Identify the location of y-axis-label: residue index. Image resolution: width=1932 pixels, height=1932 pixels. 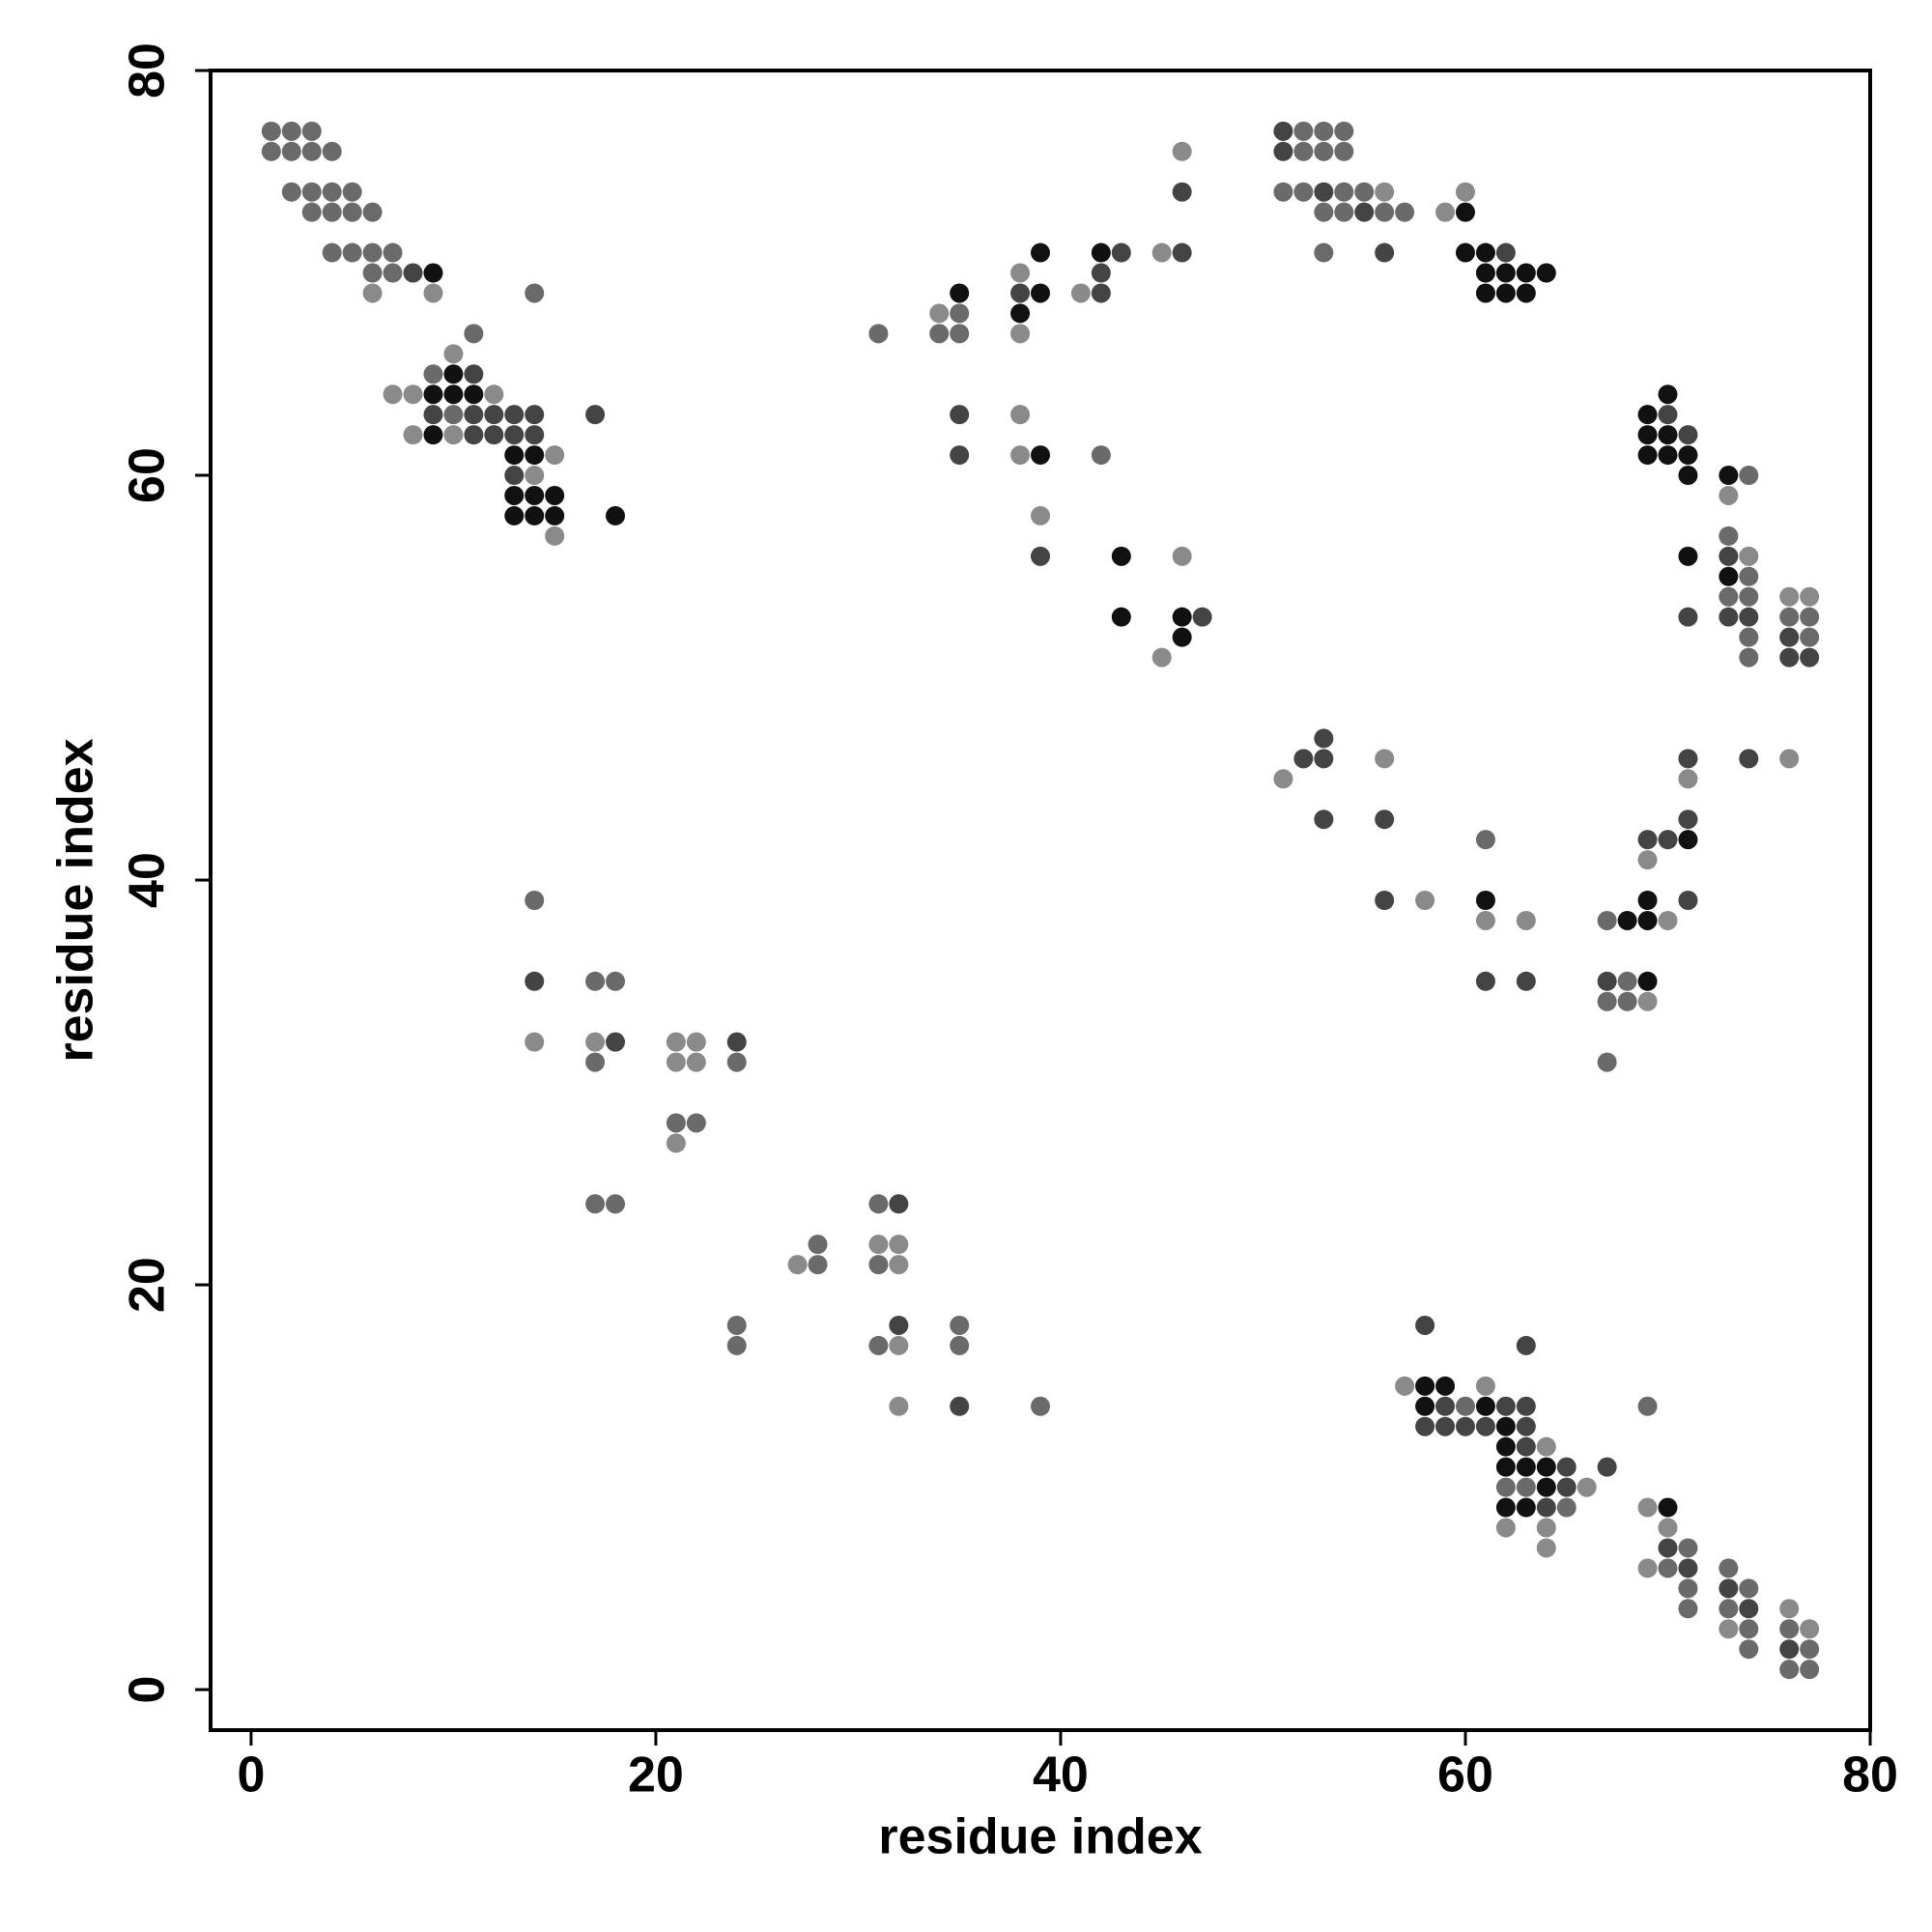
(76, 900).